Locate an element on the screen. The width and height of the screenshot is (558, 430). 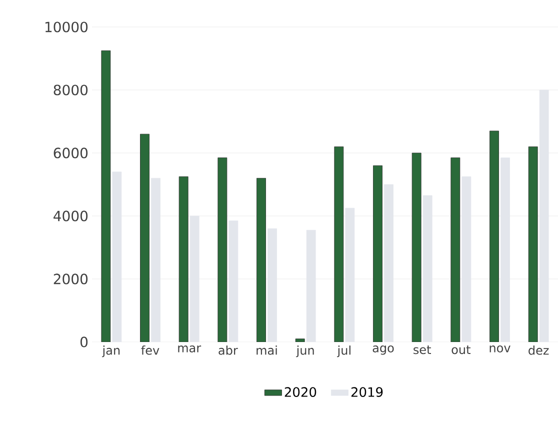
y-tick-label: 6000 is located at coordinates (71, 153).